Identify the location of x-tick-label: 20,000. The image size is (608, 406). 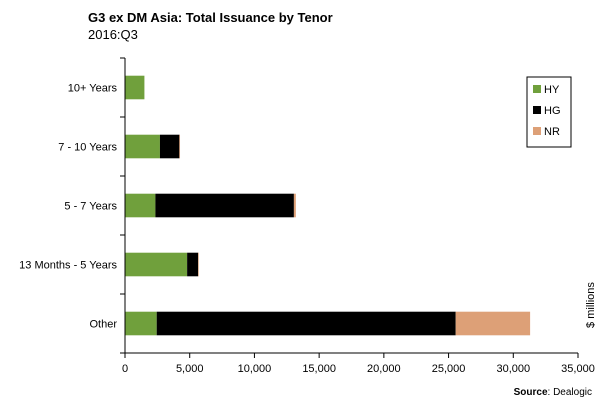
(384, 369).